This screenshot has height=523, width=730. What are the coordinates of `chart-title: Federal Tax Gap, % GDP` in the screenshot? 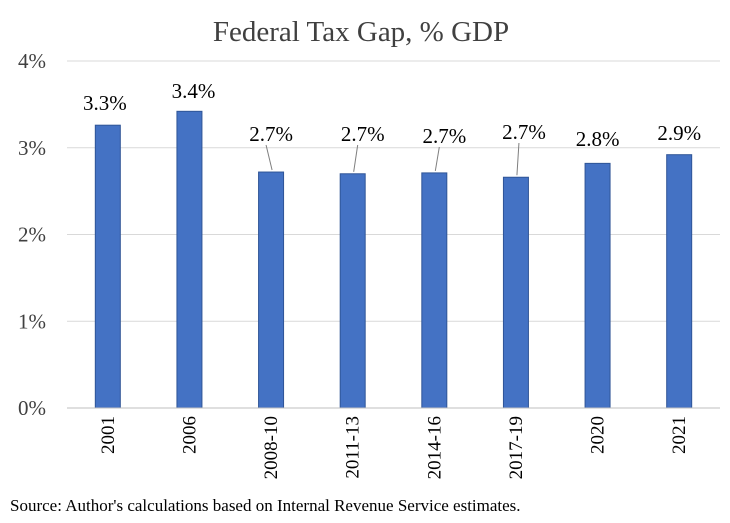 It's located at (361, 32).